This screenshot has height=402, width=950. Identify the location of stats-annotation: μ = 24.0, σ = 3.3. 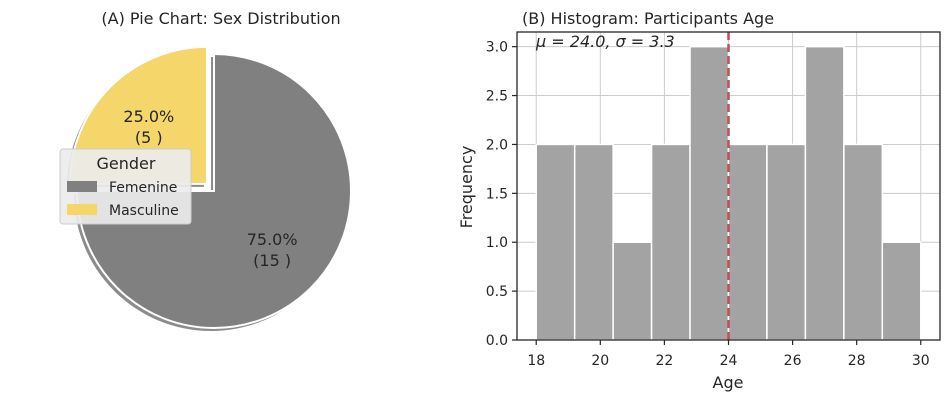
(605, 41).